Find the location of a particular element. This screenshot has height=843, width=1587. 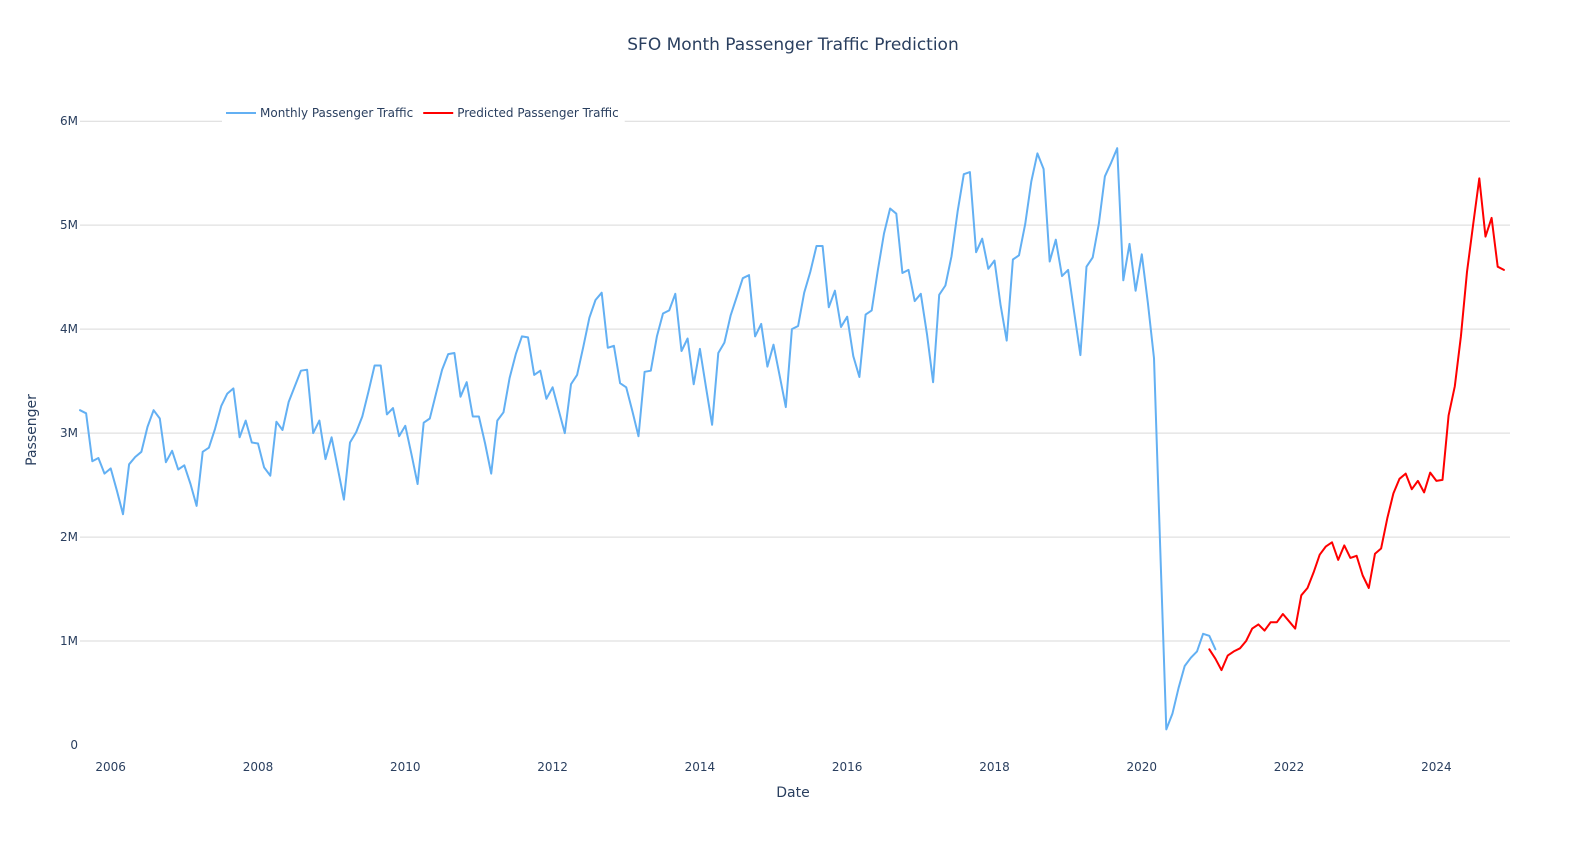

x-tick-label: 2022 is located at coordinates (1289, 767).